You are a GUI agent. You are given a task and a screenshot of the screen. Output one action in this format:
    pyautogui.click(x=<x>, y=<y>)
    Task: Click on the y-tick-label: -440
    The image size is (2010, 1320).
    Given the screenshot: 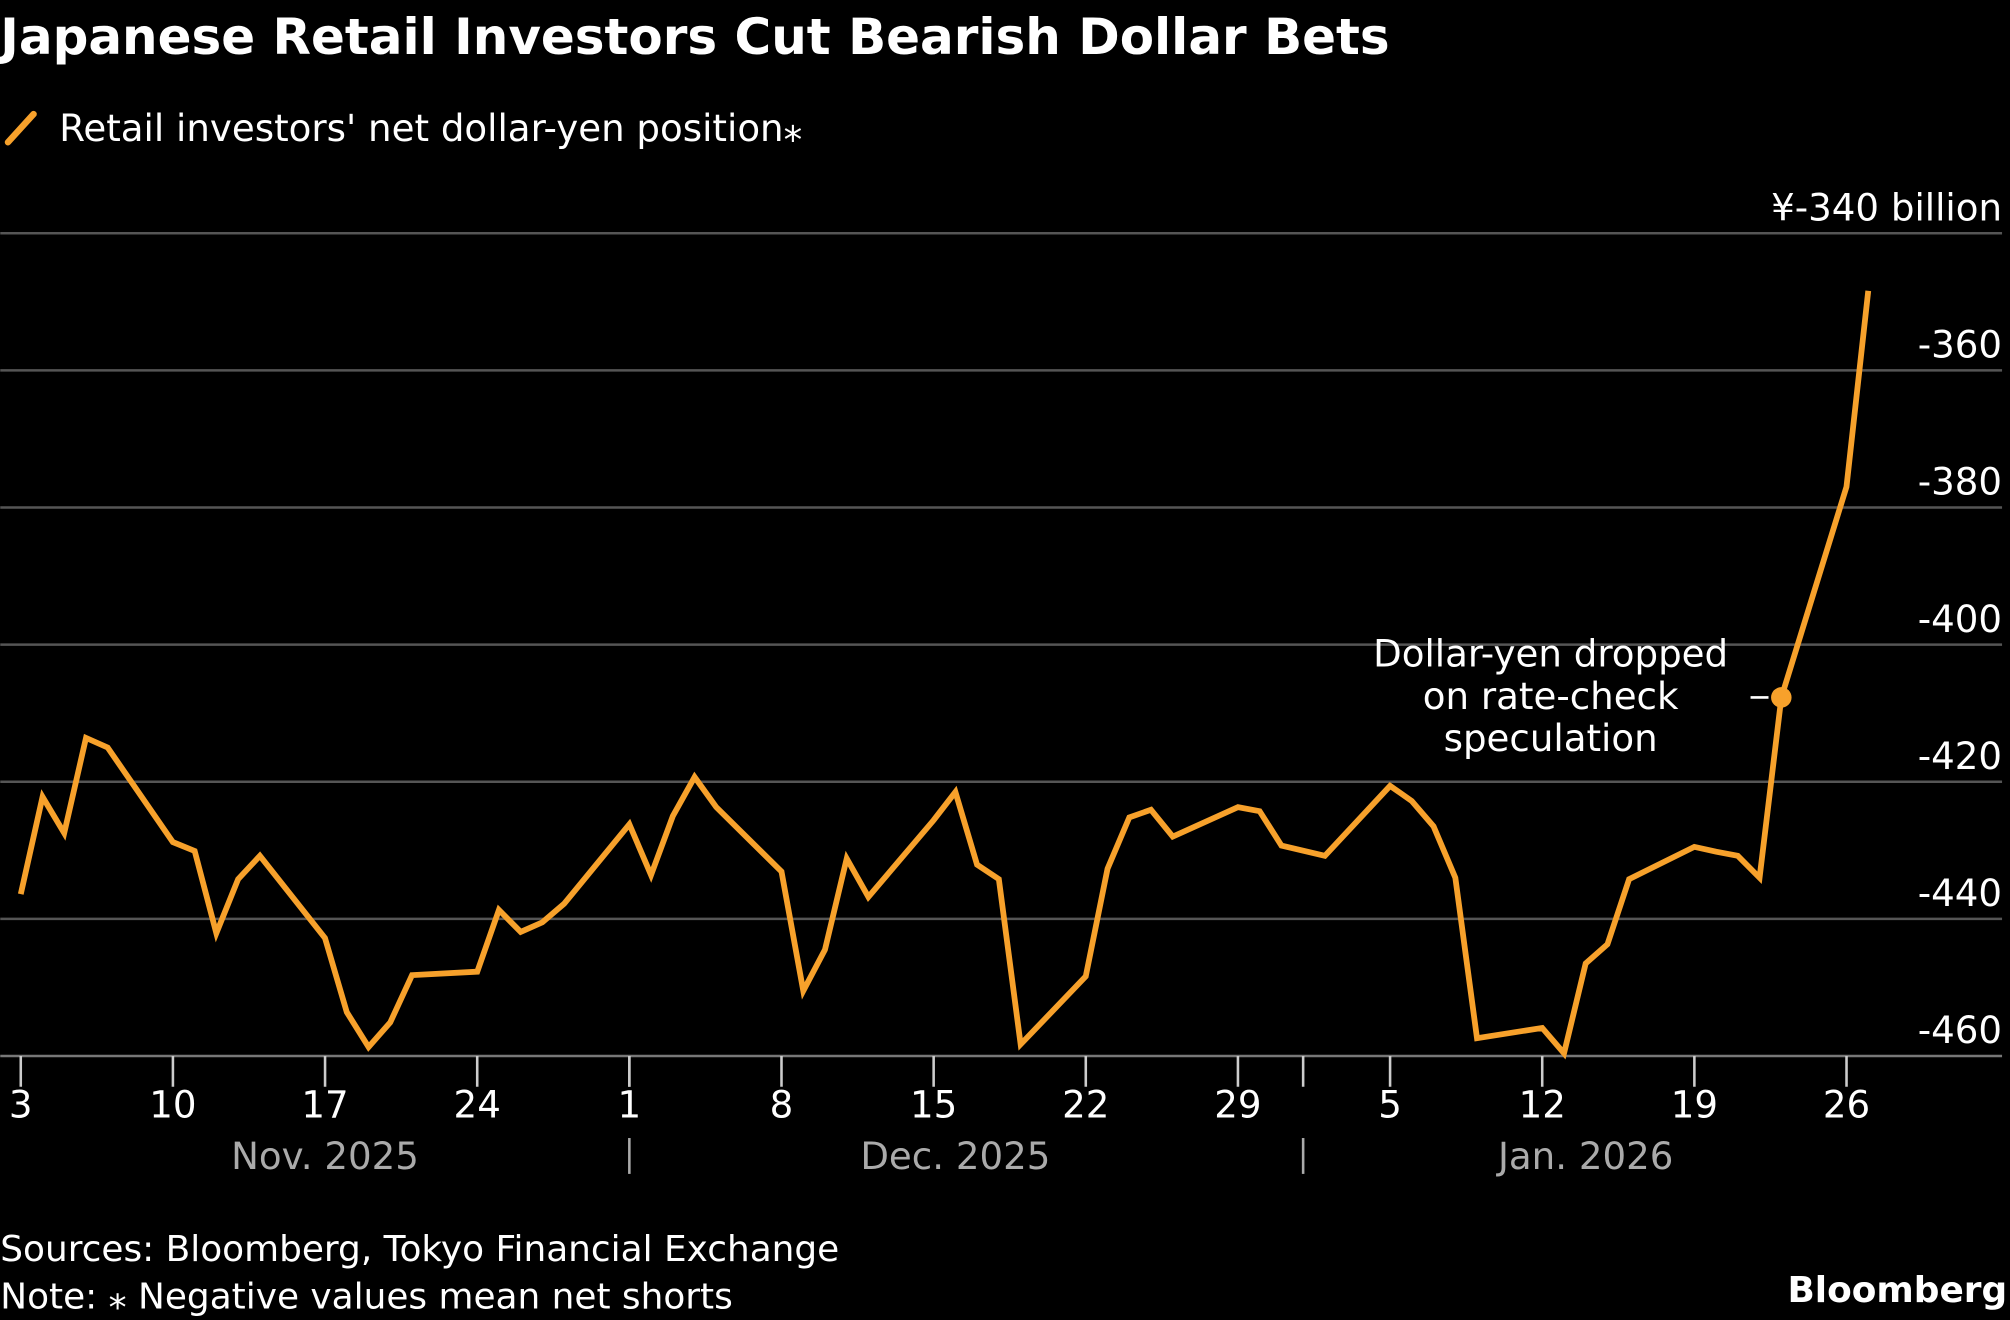 What is the action you would take?
    pyautogui.click(x=1960, y=893)
    